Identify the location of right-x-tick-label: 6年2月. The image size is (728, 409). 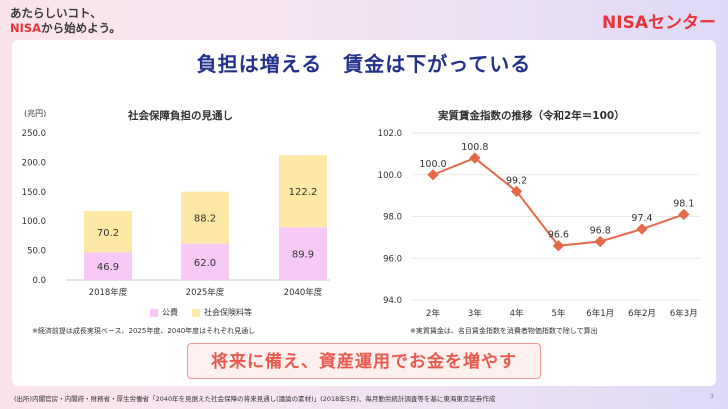
(642, 313).